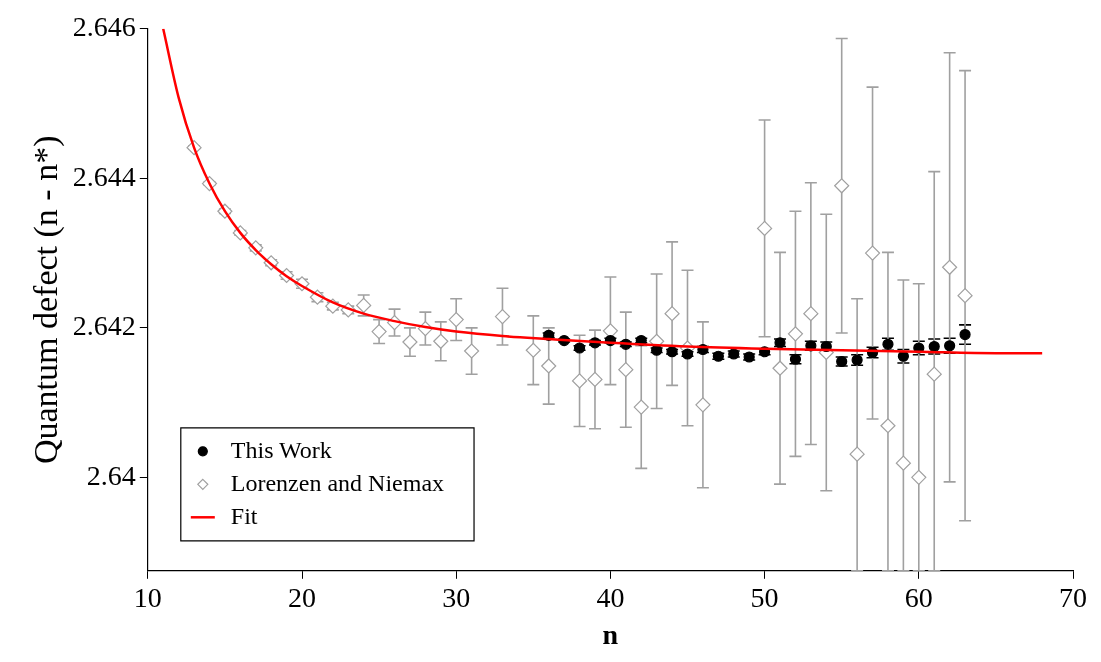  What do you see at coordinates (244, 515) in the screenshot?
I see `legend-label: Fit` at bounding box center [244, 515].